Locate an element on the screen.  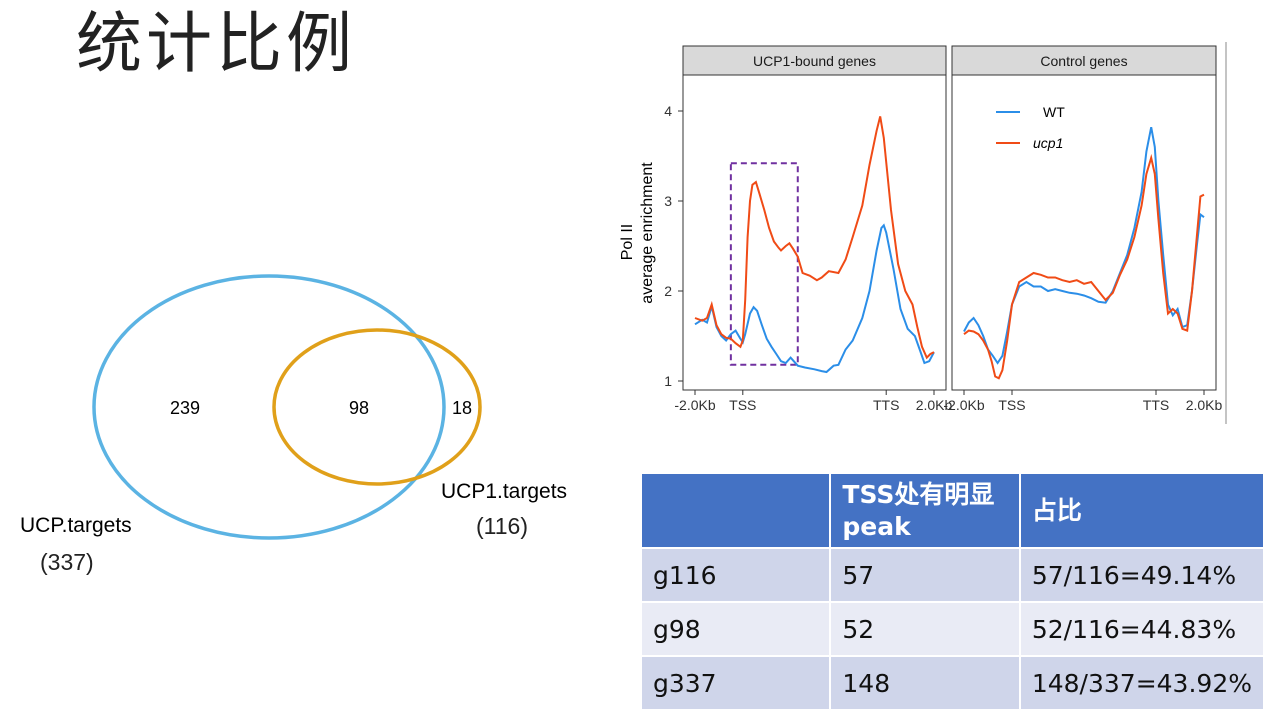
venn-only-ucp-count: 239 is located at coordinates (185, 408).